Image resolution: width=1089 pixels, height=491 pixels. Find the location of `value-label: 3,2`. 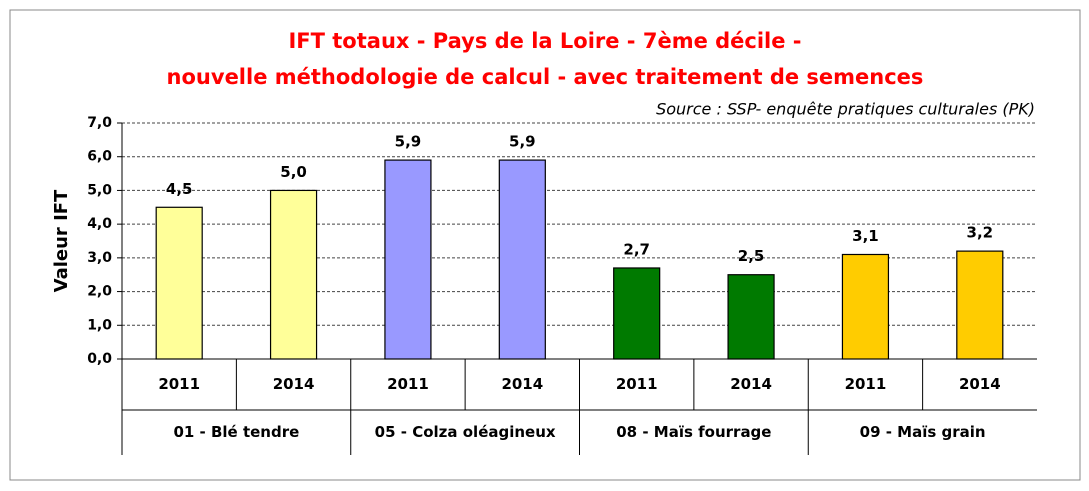

value-label: 3,2 is located at coordinates (980, 233).